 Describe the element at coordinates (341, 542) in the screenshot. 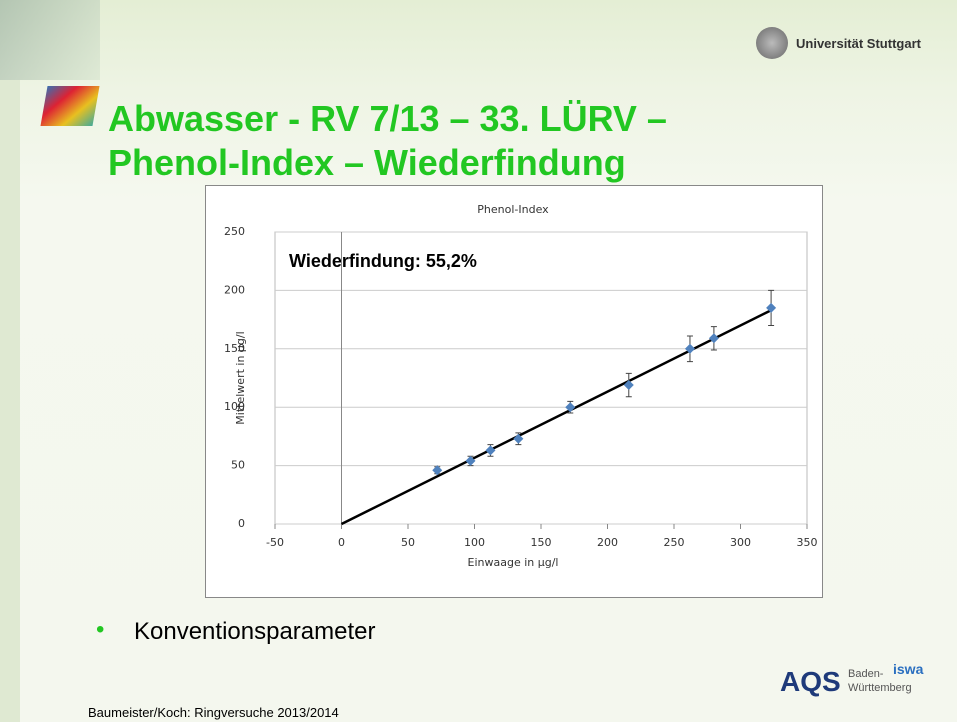

I see `x-tick-label: 0` at that location.